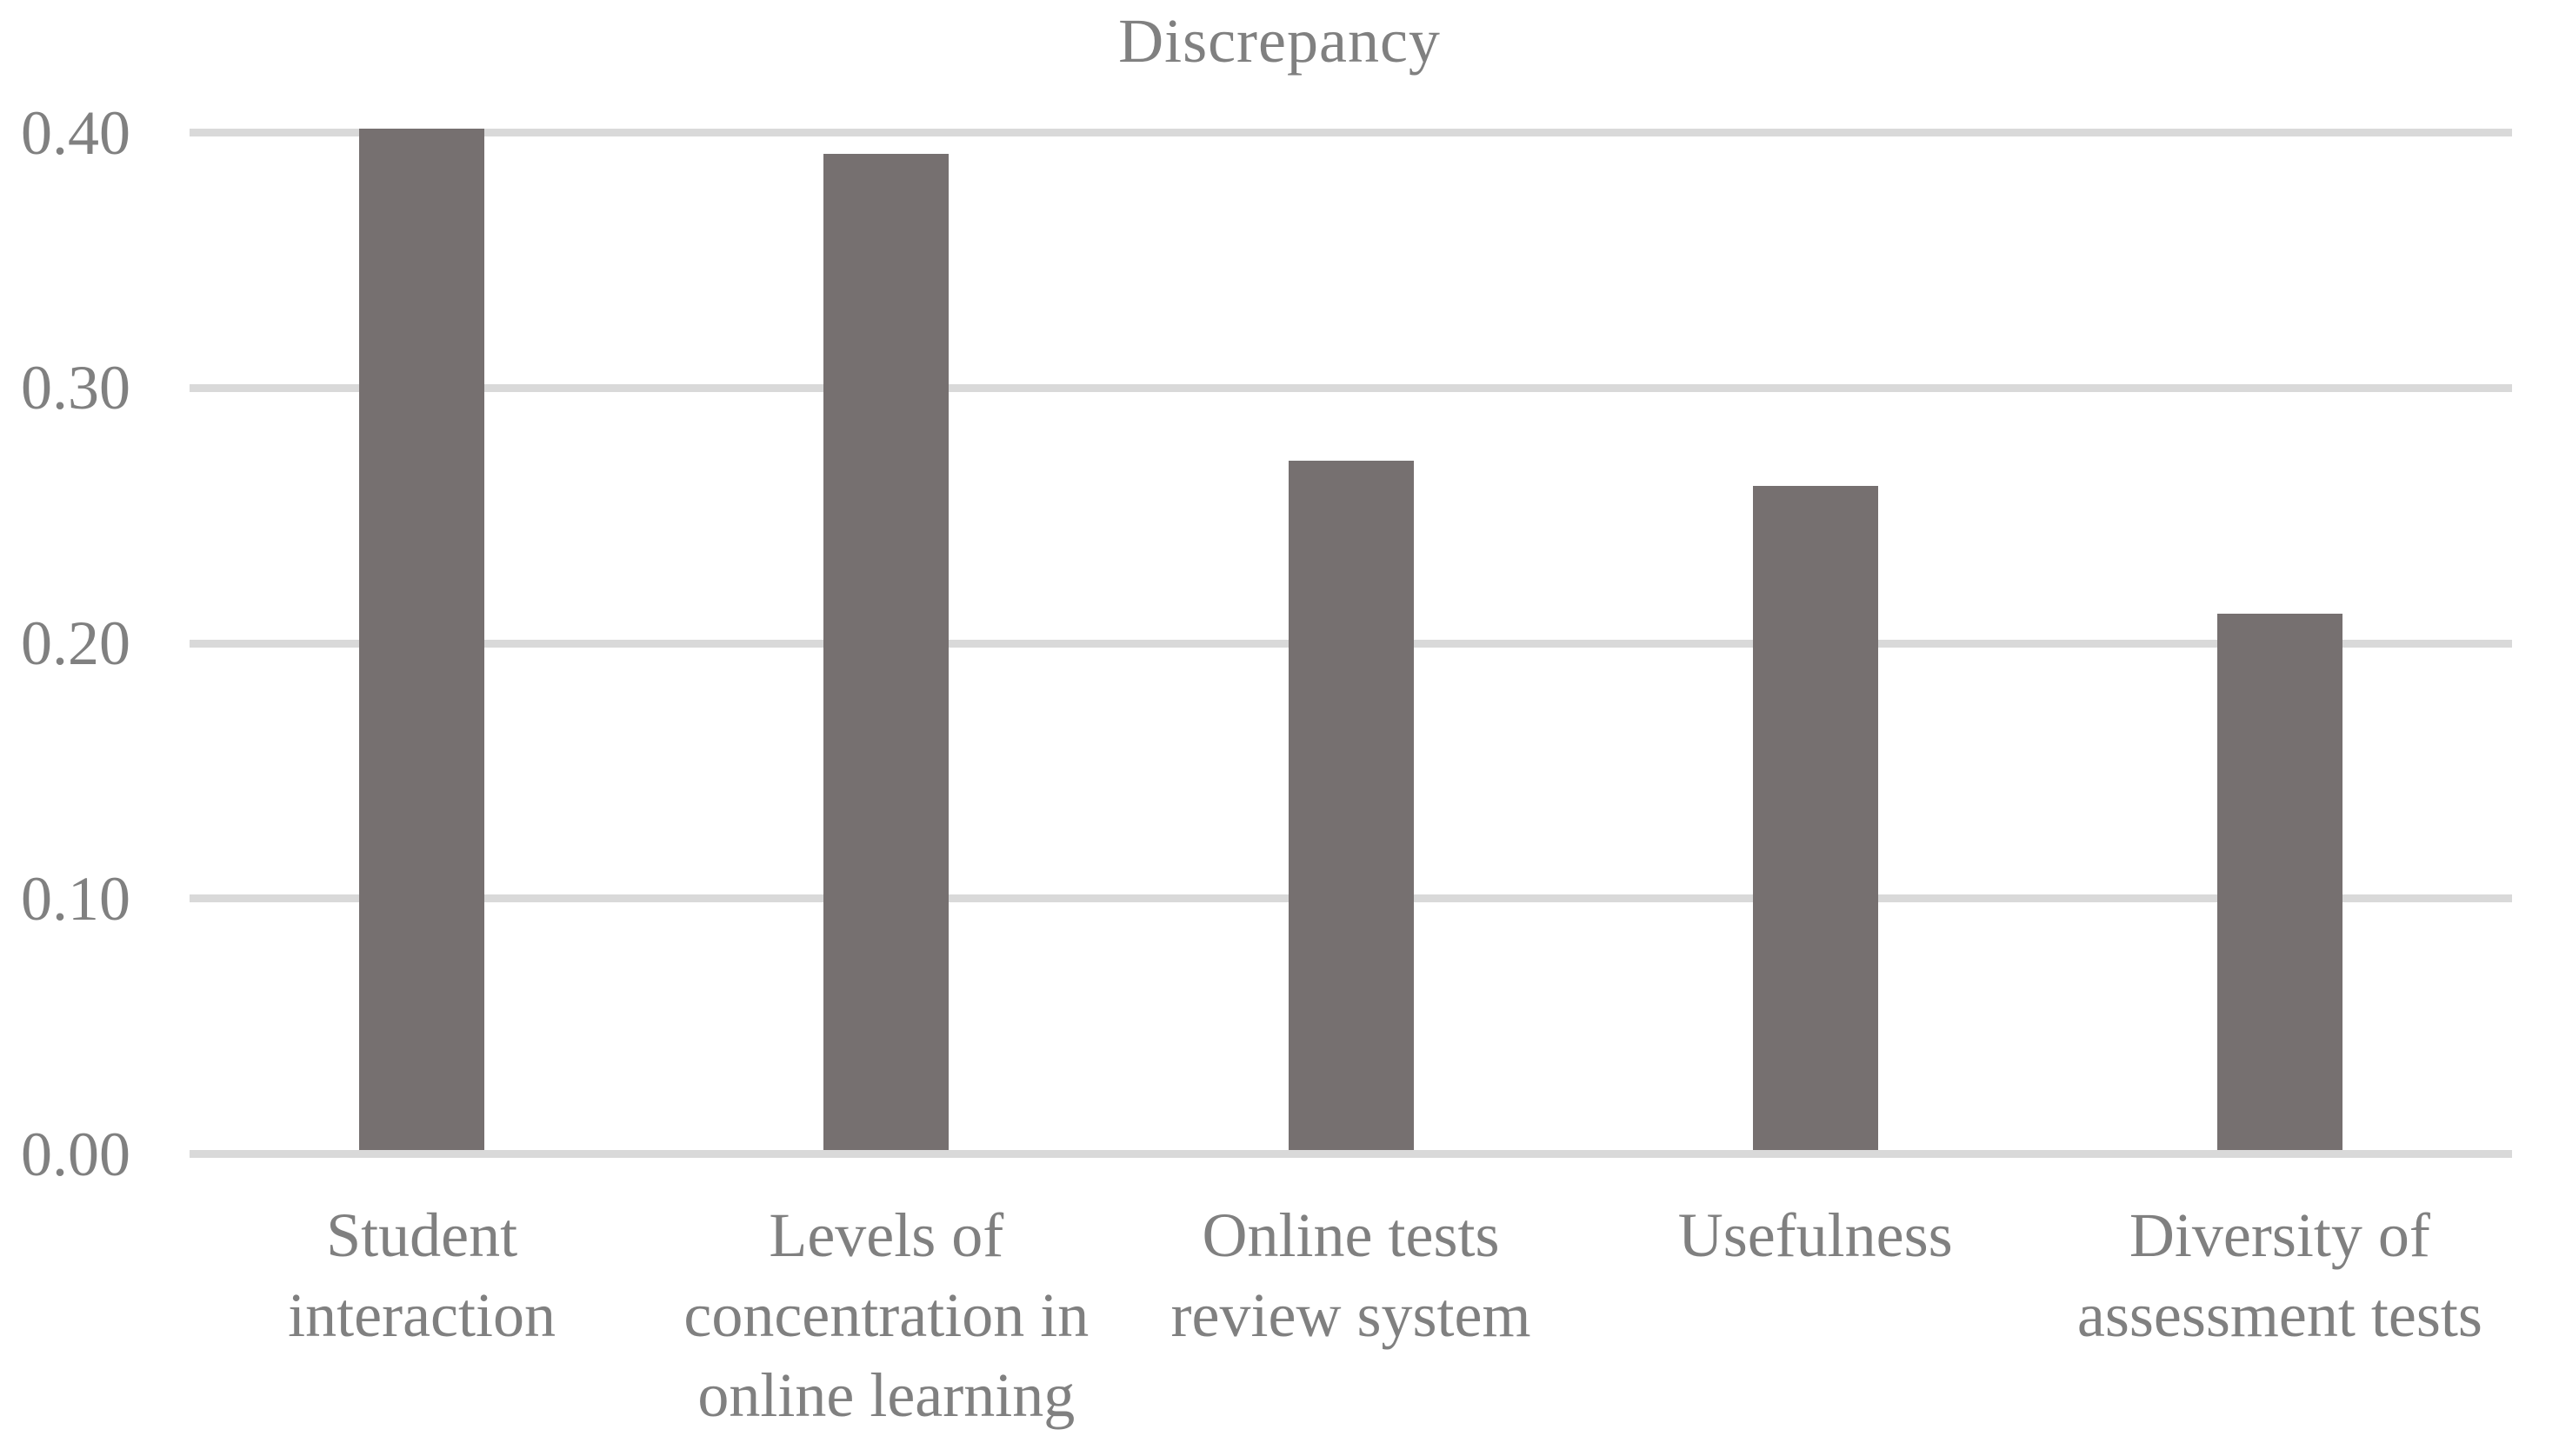 The width and height of the screenshot is (2559, 1456). Describe the element at coordinates (76, 1154) in the screenshot. I see `y-tick-label: 0.00` at that location.